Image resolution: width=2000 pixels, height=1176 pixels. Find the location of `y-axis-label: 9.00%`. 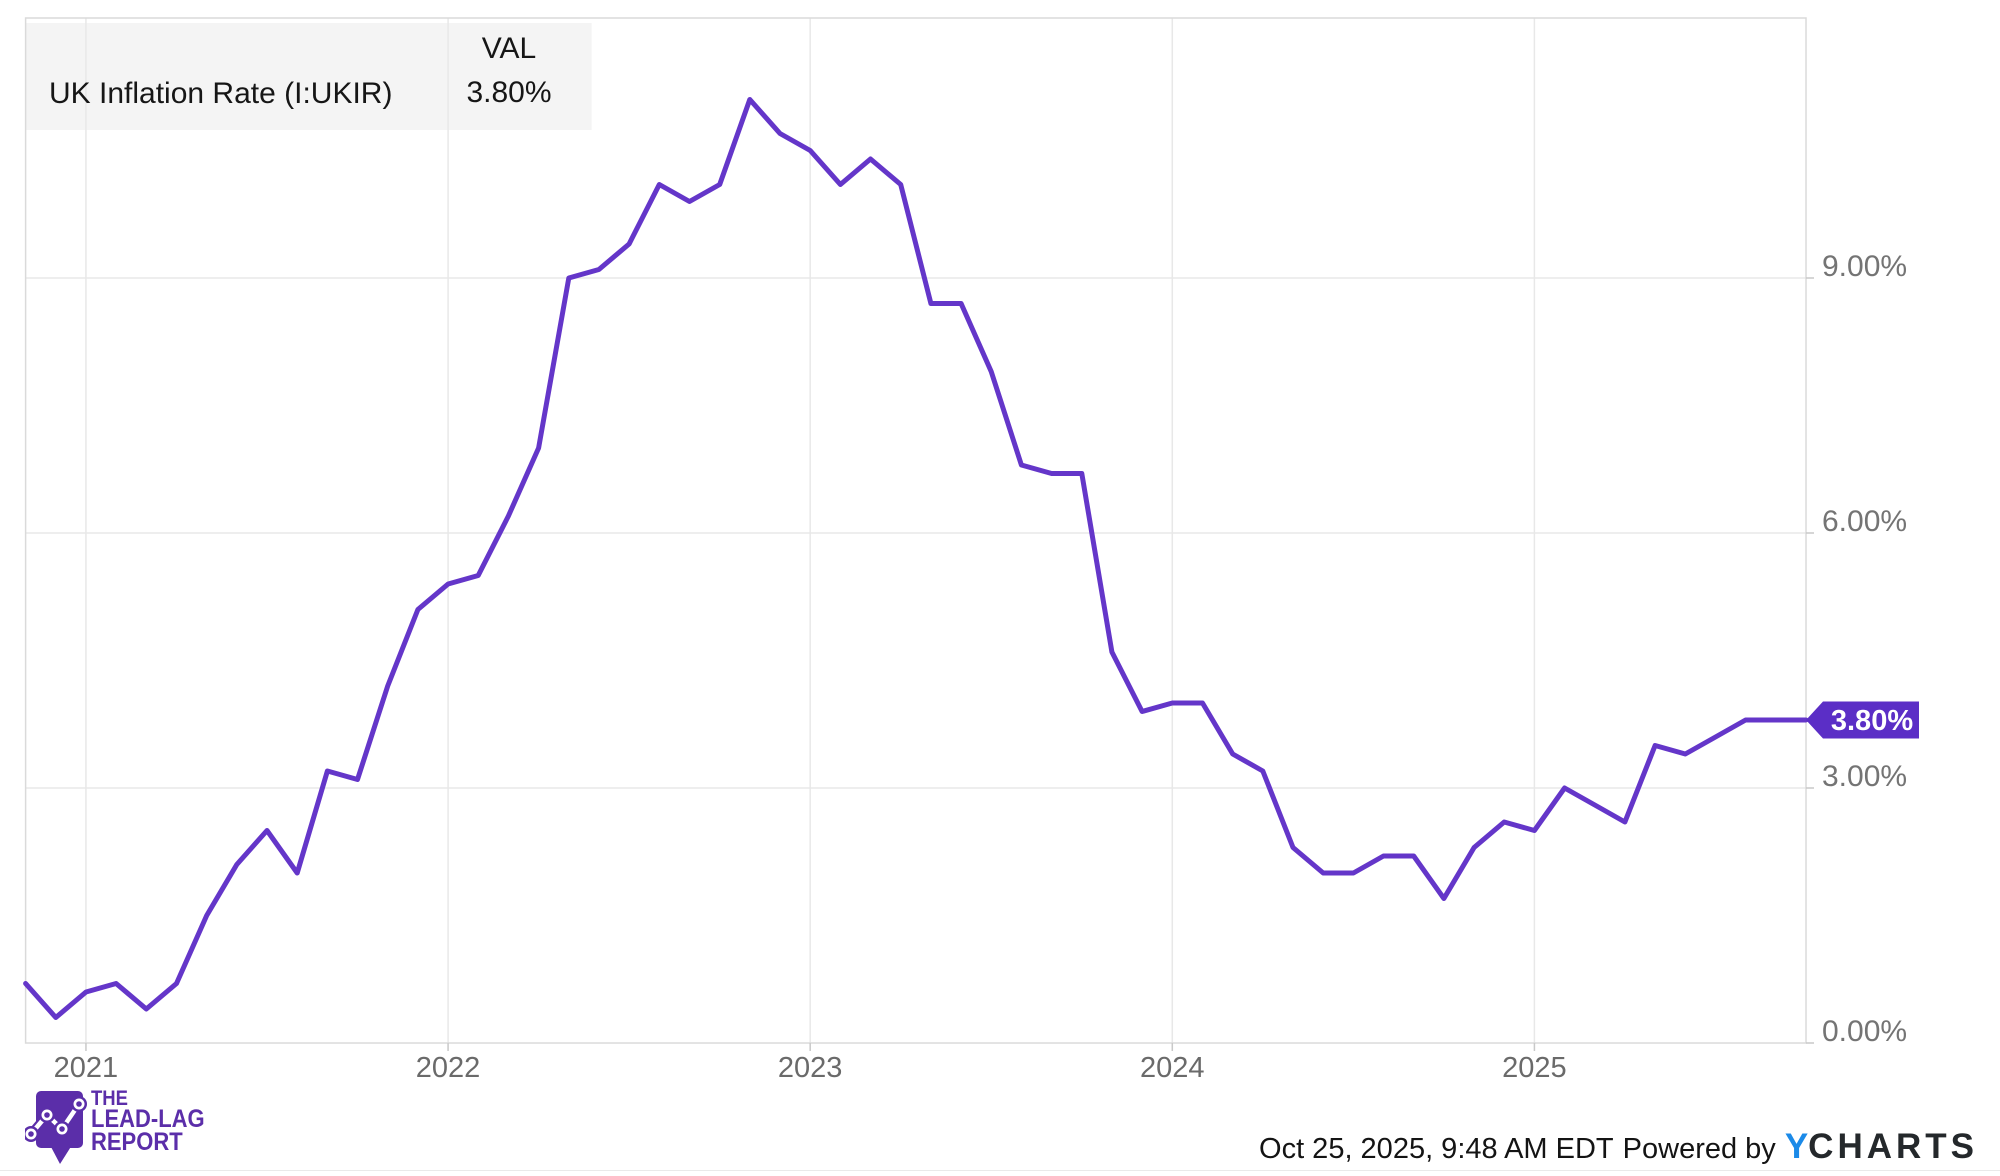

y-axis-label: 9.00% is located at coordinates (1865, 266).